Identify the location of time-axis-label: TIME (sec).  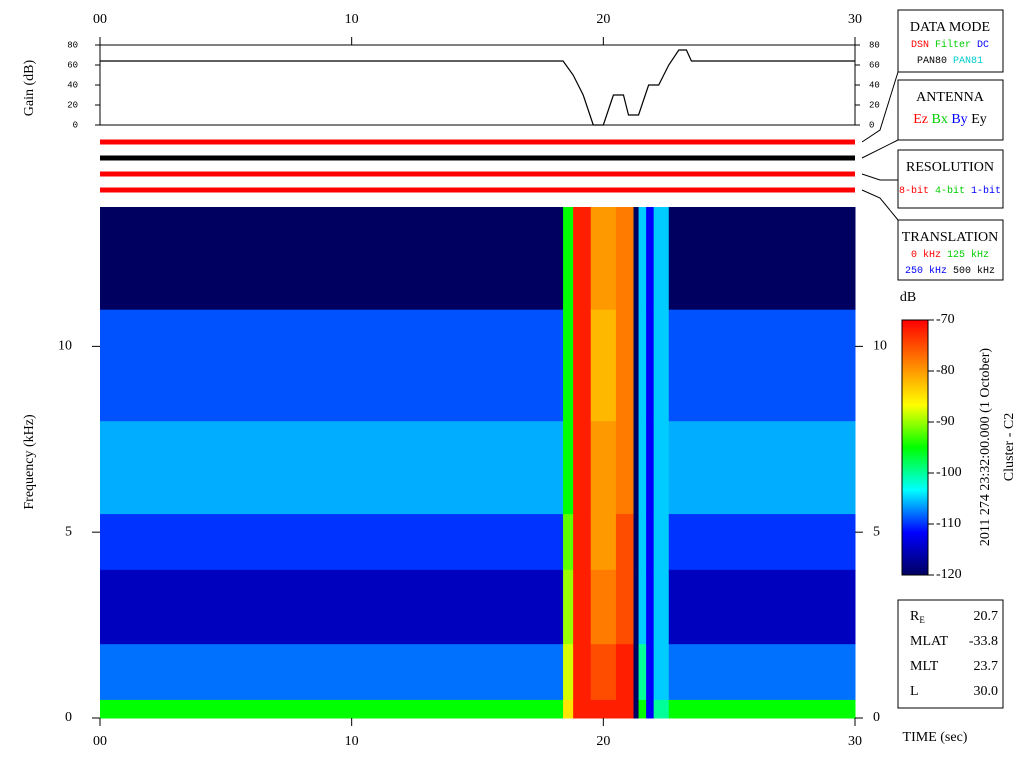
(935, 737).